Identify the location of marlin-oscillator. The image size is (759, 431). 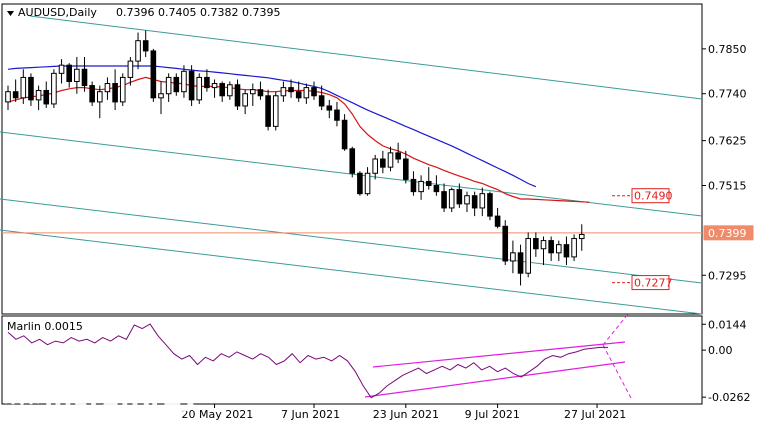
(307, 361).